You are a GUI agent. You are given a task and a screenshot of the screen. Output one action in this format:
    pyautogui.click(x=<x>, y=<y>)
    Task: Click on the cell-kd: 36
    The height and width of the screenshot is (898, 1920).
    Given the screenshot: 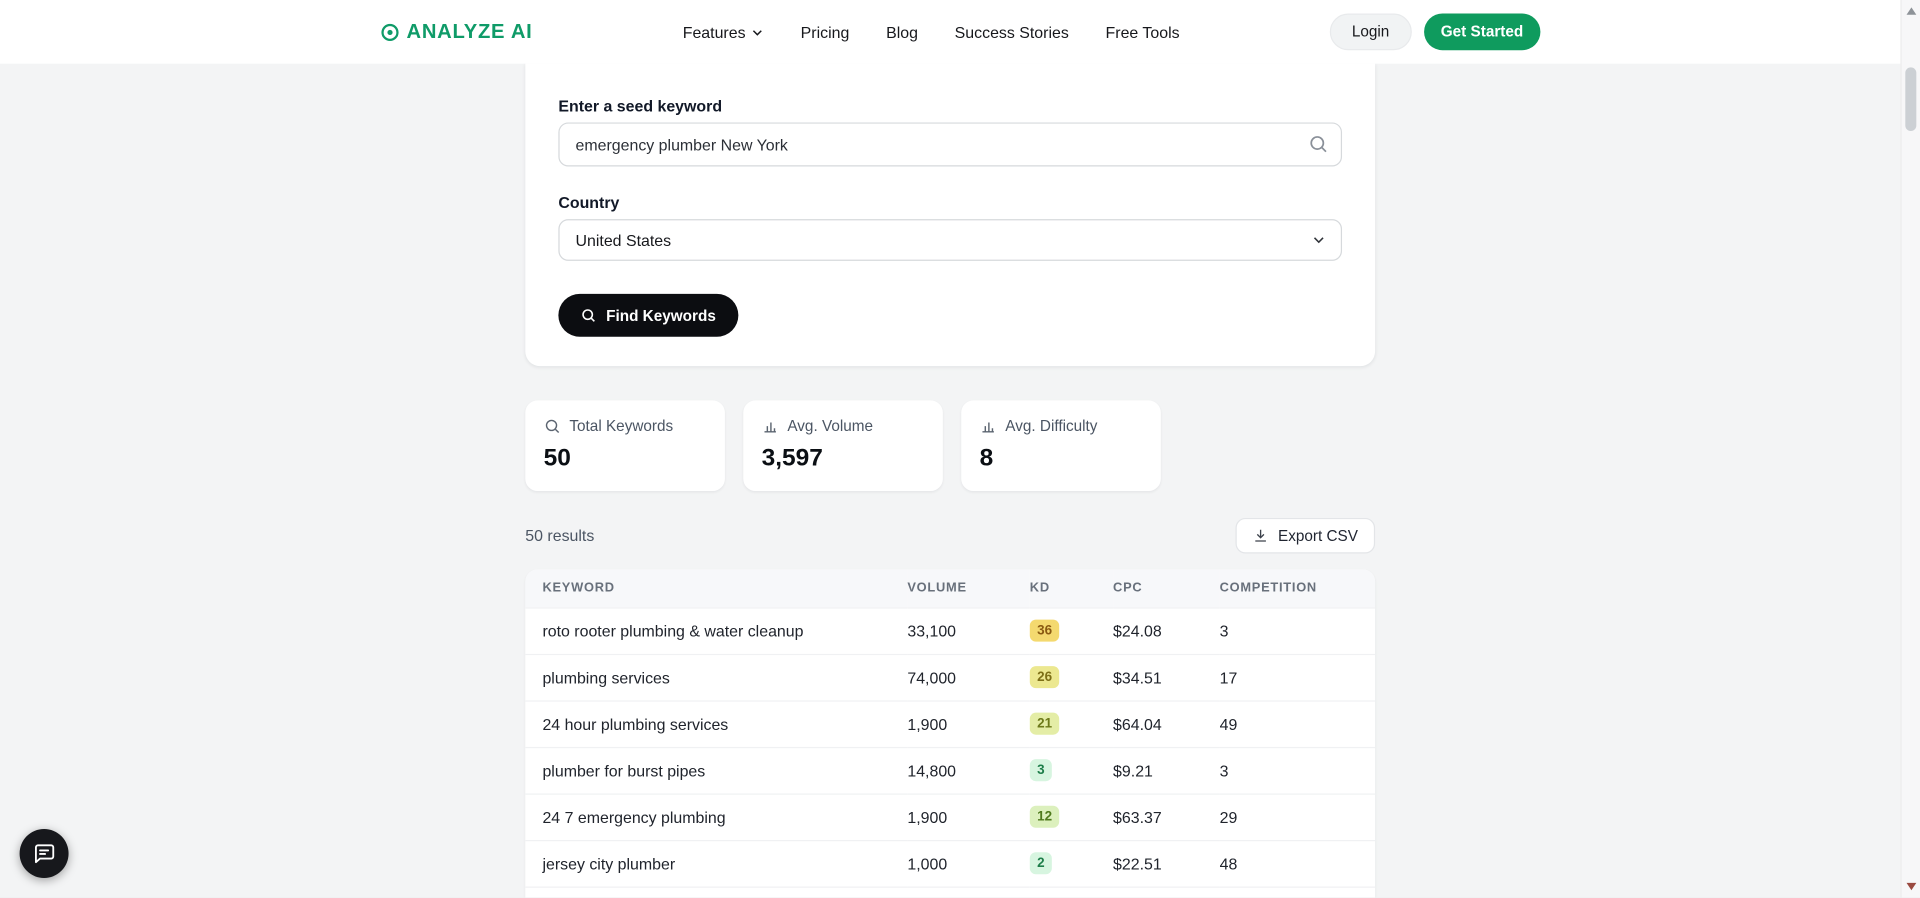 What is the action you would take?
    pyautogui.click(x=1071, y=630)
    